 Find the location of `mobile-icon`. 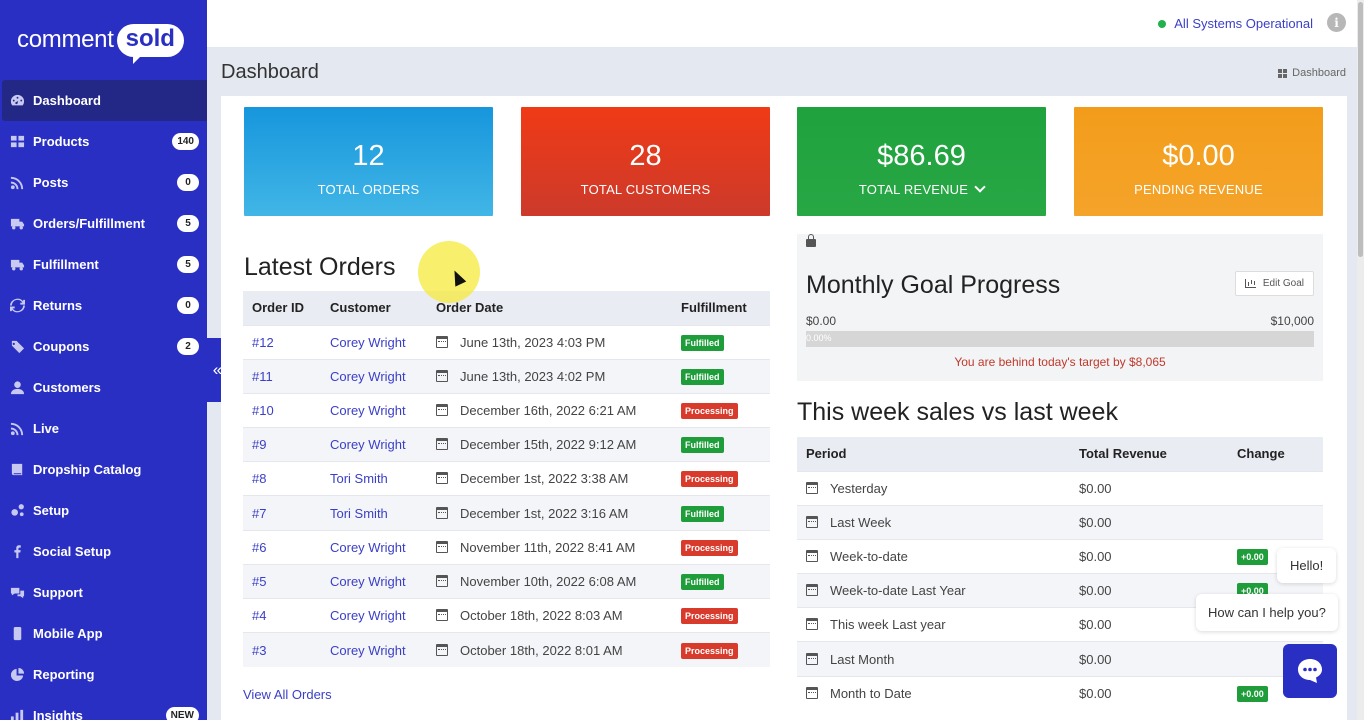

mobile-icon is located at coordinates (17, 634).